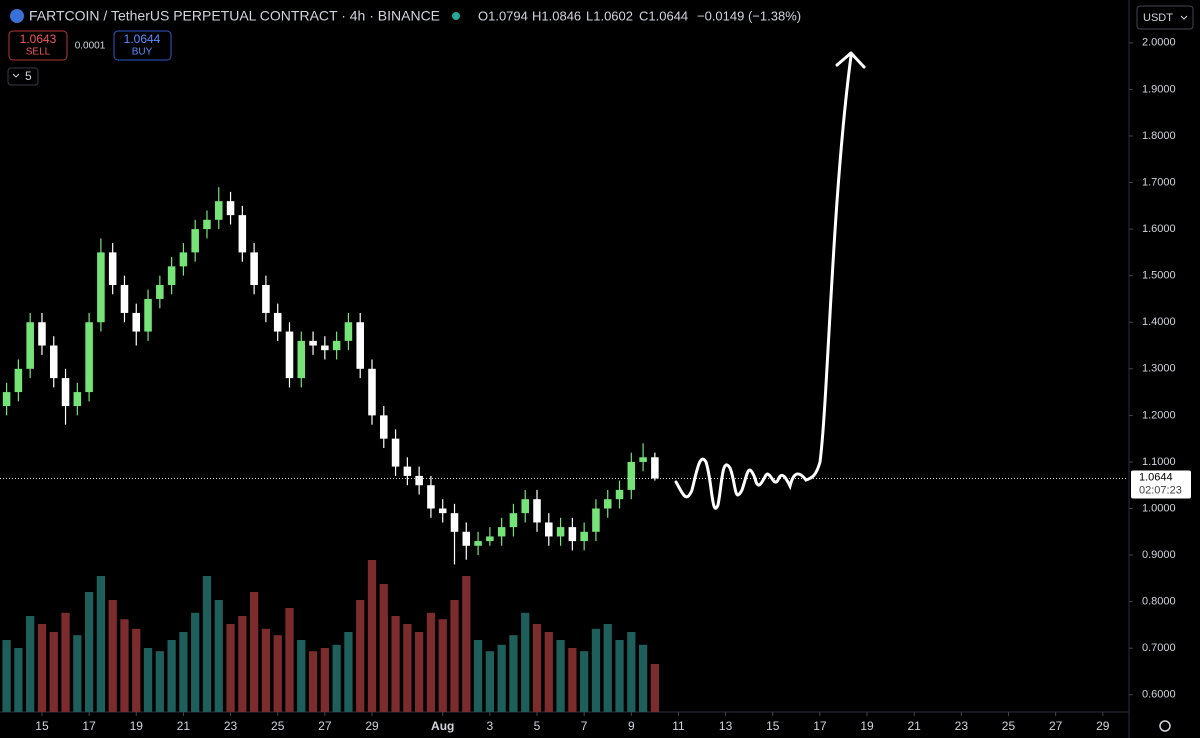  Describe the element at coordinates (1184, 17) in the screenshot. I see `chevron` at that location.